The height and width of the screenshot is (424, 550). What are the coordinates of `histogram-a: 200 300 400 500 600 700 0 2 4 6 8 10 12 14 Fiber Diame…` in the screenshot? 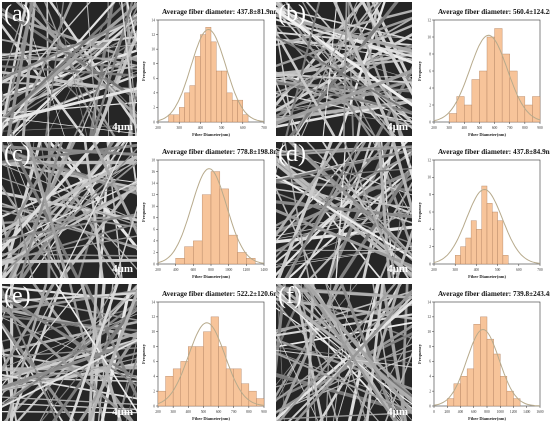 It's located at (209, 70).